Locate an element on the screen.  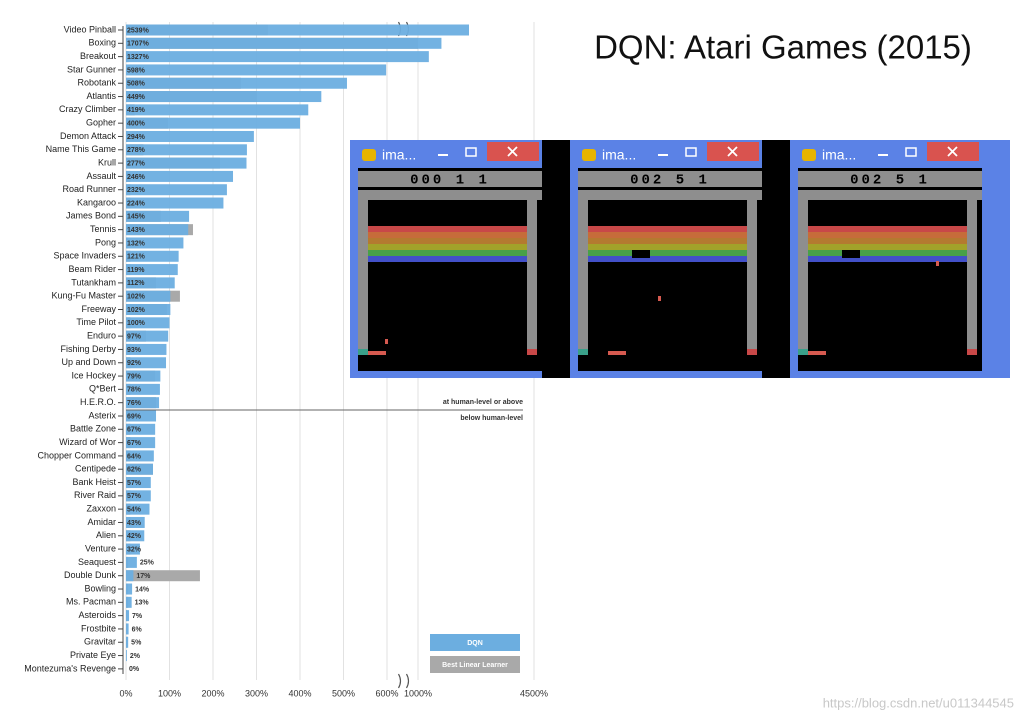
value-label: 64% is located at coordinates (134, 456).